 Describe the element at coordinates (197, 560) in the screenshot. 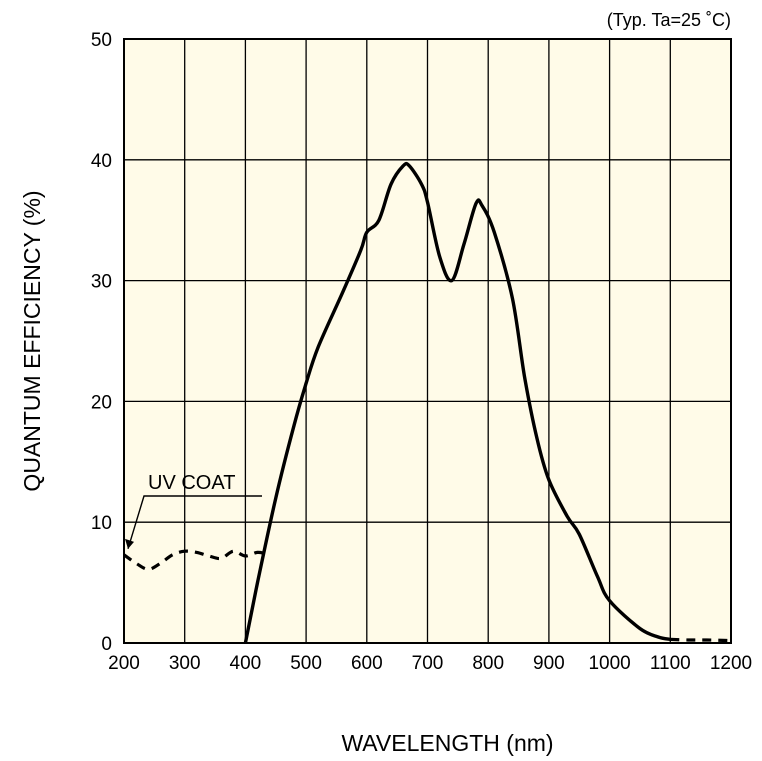

I see `uv-coat-series-line` at that location.